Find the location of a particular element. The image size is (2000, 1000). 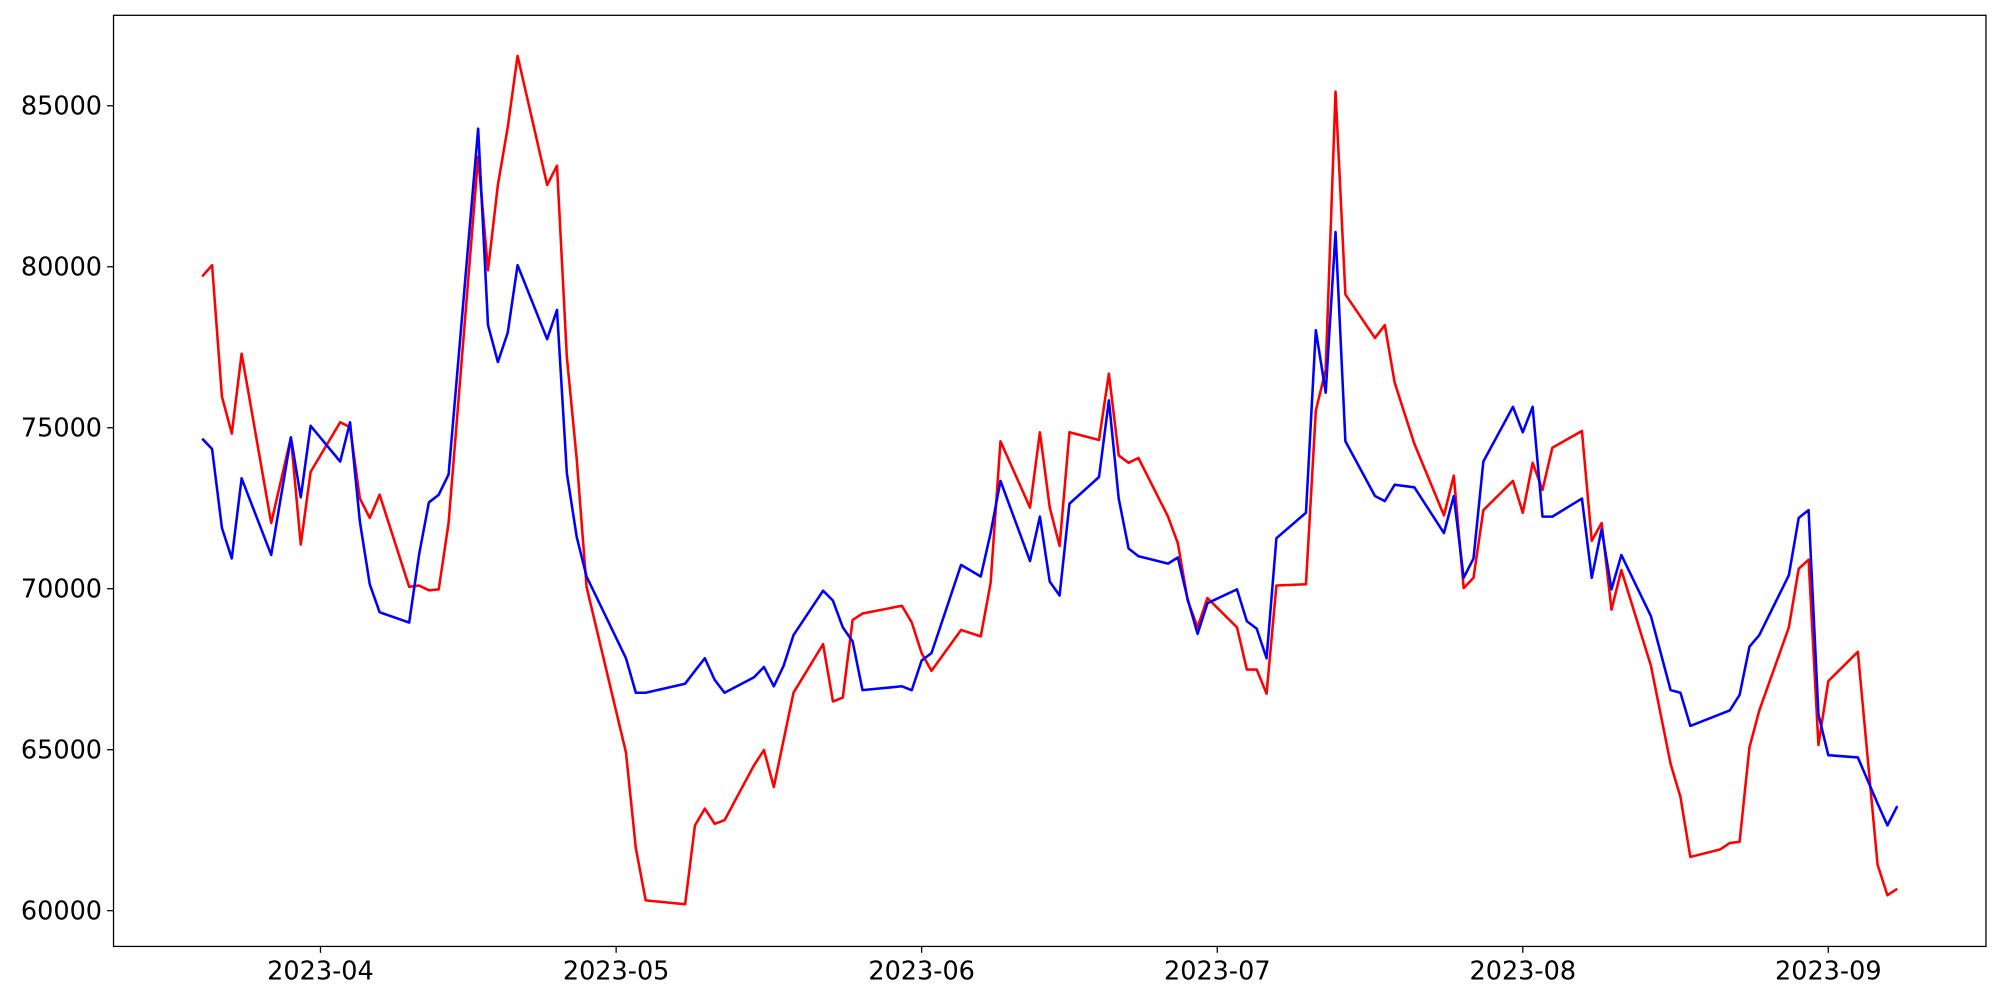

y-tick-label: 70000 is located at coordinates (61, 590).